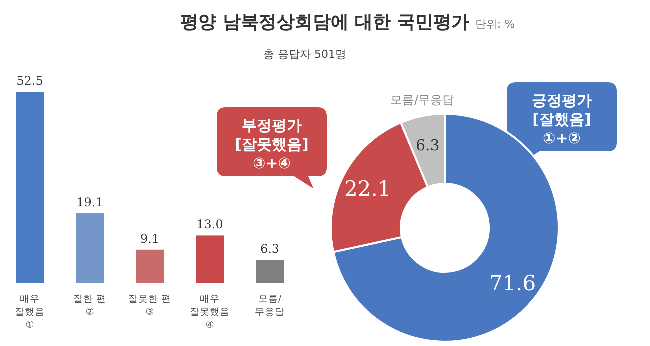  I want to click on x-tick-label: 잘못한 편 ③, so click(150, 306).